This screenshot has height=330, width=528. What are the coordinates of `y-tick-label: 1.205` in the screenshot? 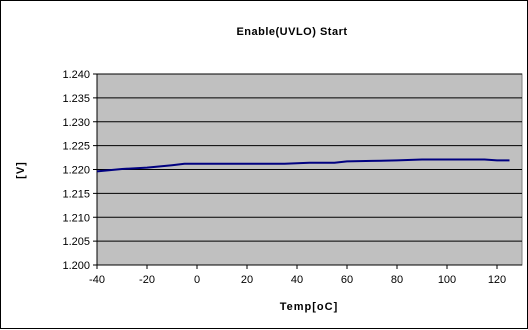 It's located at (76, 242).